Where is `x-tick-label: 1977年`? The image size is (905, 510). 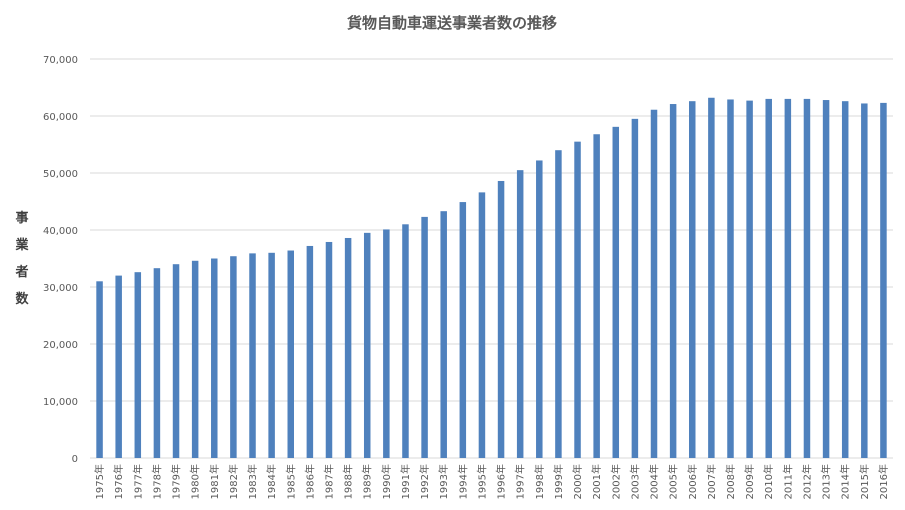 x-tick-label: 1977年 is located at coordinates (137, 481).